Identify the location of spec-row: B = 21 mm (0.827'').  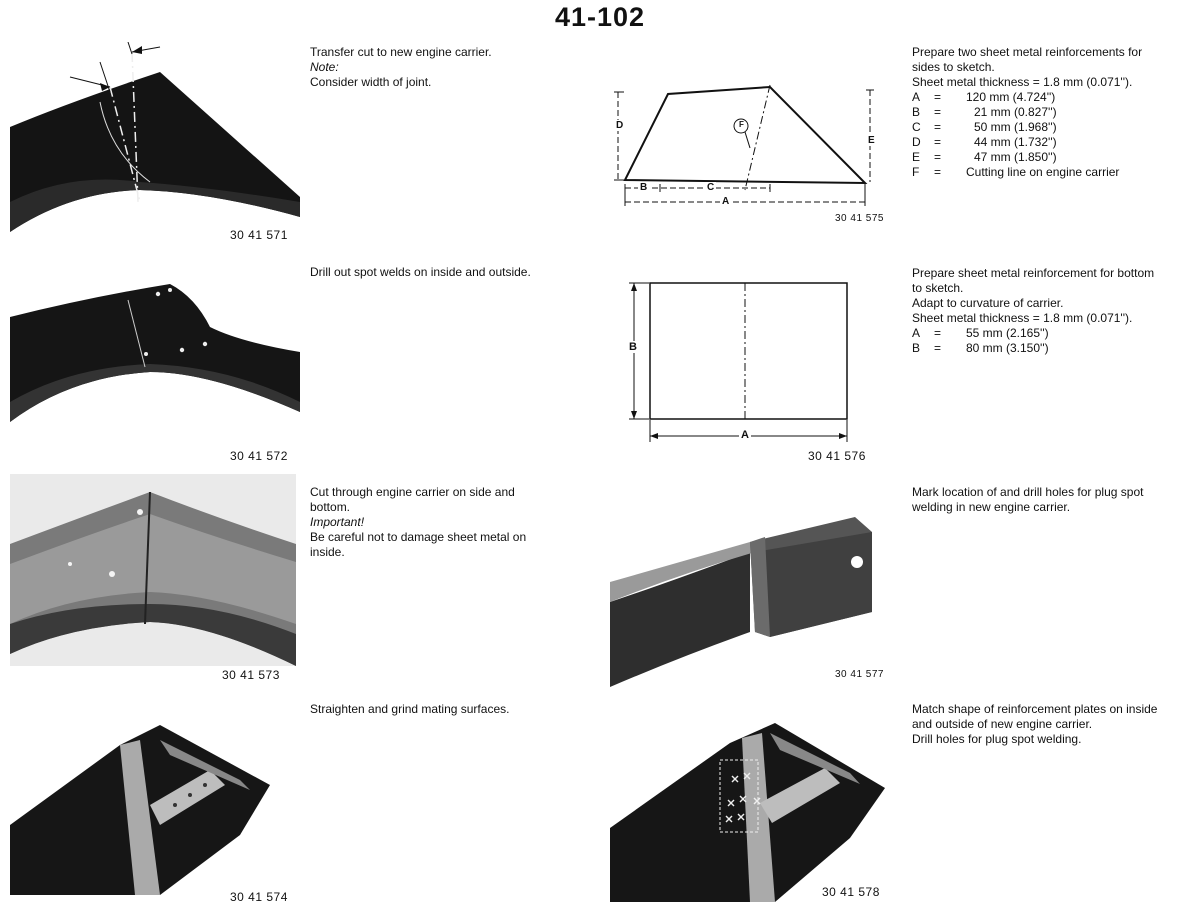
(1052, 112).